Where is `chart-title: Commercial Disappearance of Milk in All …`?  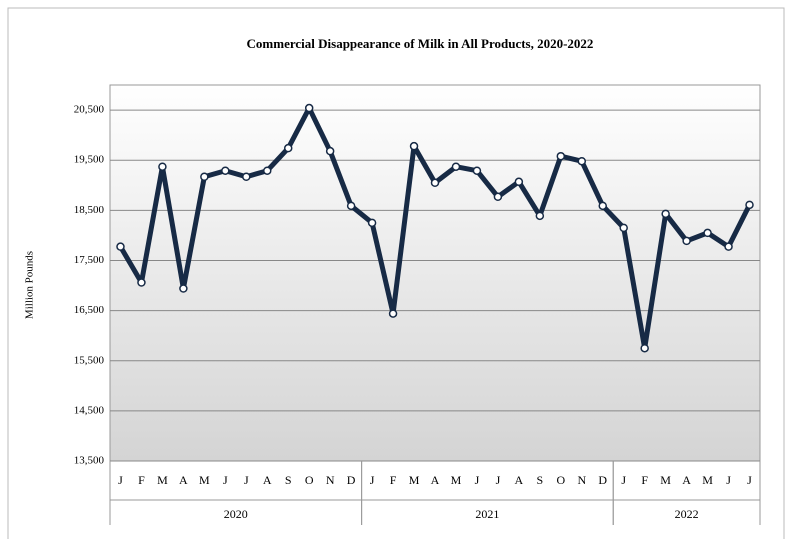 chart-title: Commercial Disappearance of Milk in All … is located at coordinates (420, 43).